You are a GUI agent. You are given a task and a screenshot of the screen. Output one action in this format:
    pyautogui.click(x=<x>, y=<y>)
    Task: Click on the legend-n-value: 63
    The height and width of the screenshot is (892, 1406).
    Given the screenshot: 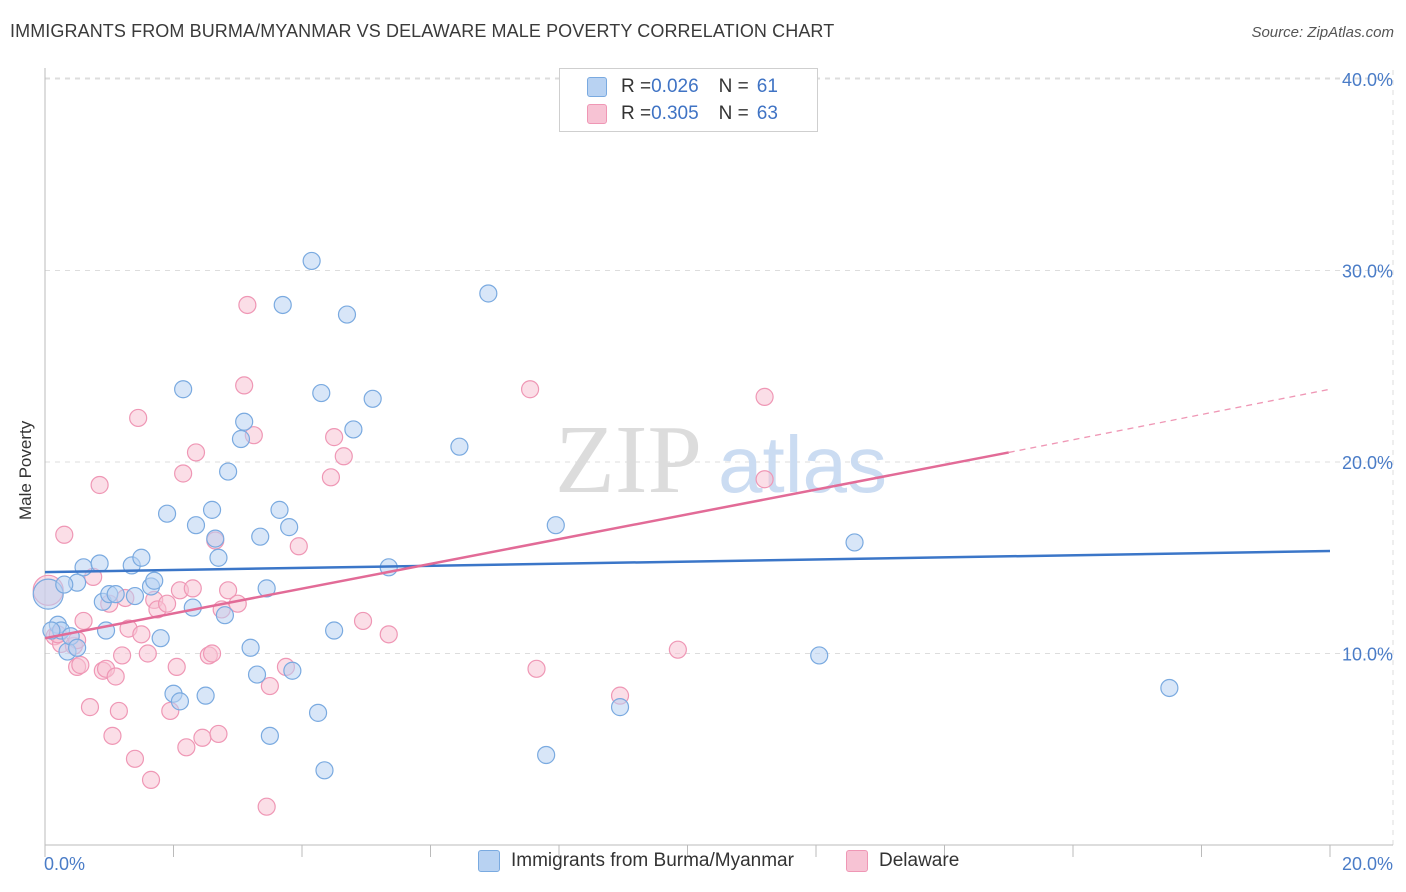 What is the action you would take?
    pyautogui.click(x=767, y=113)
    